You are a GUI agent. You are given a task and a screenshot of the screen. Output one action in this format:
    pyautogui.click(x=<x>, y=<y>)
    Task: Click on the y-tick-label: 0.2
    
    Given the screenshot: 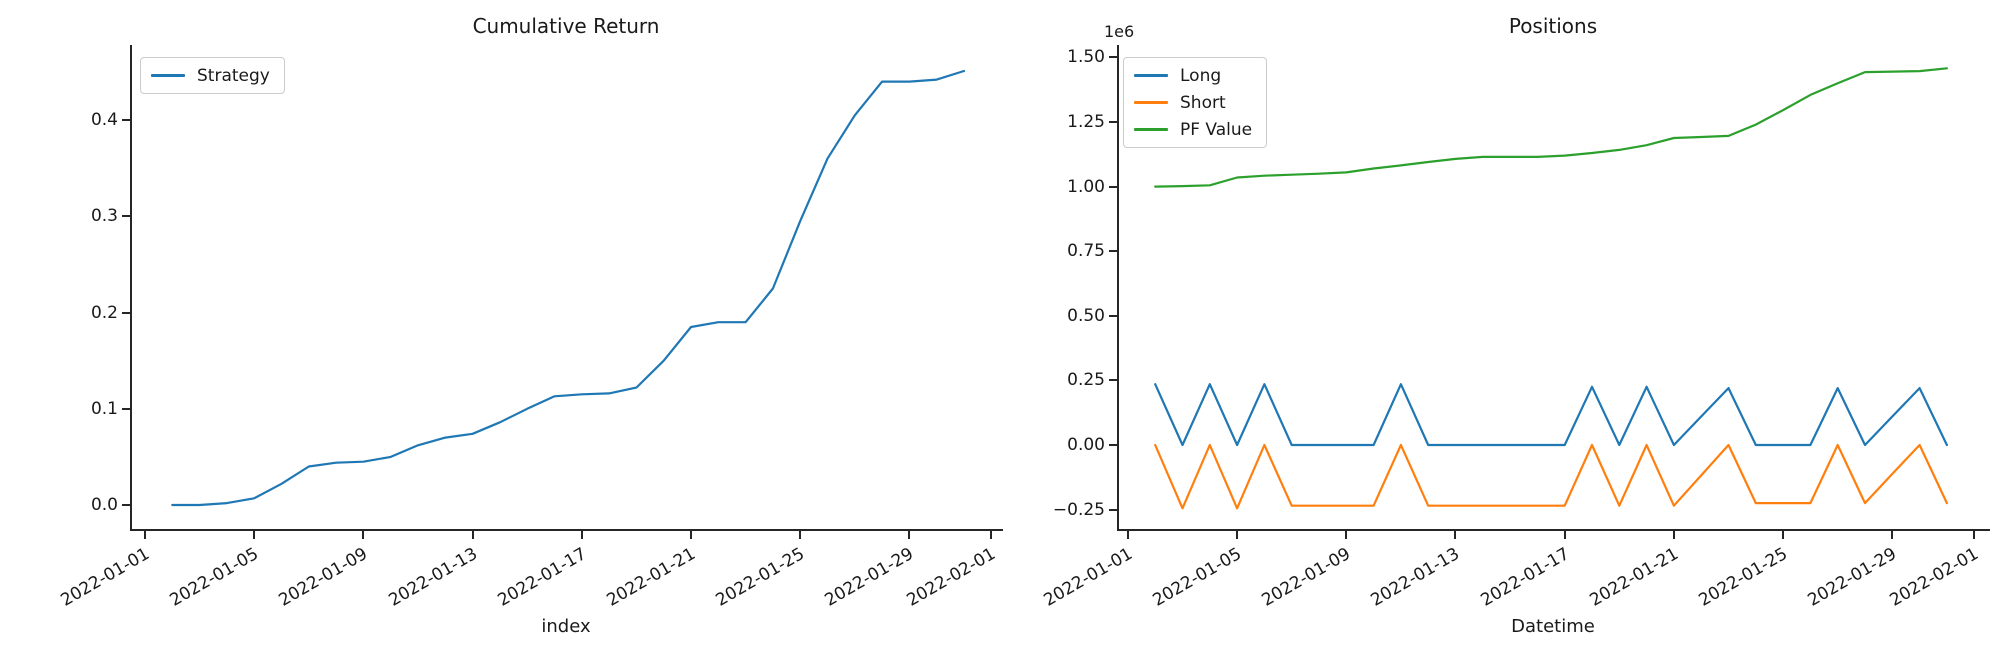 What is the action you would take?
    pyautogui.click(x=104, y=312)
    